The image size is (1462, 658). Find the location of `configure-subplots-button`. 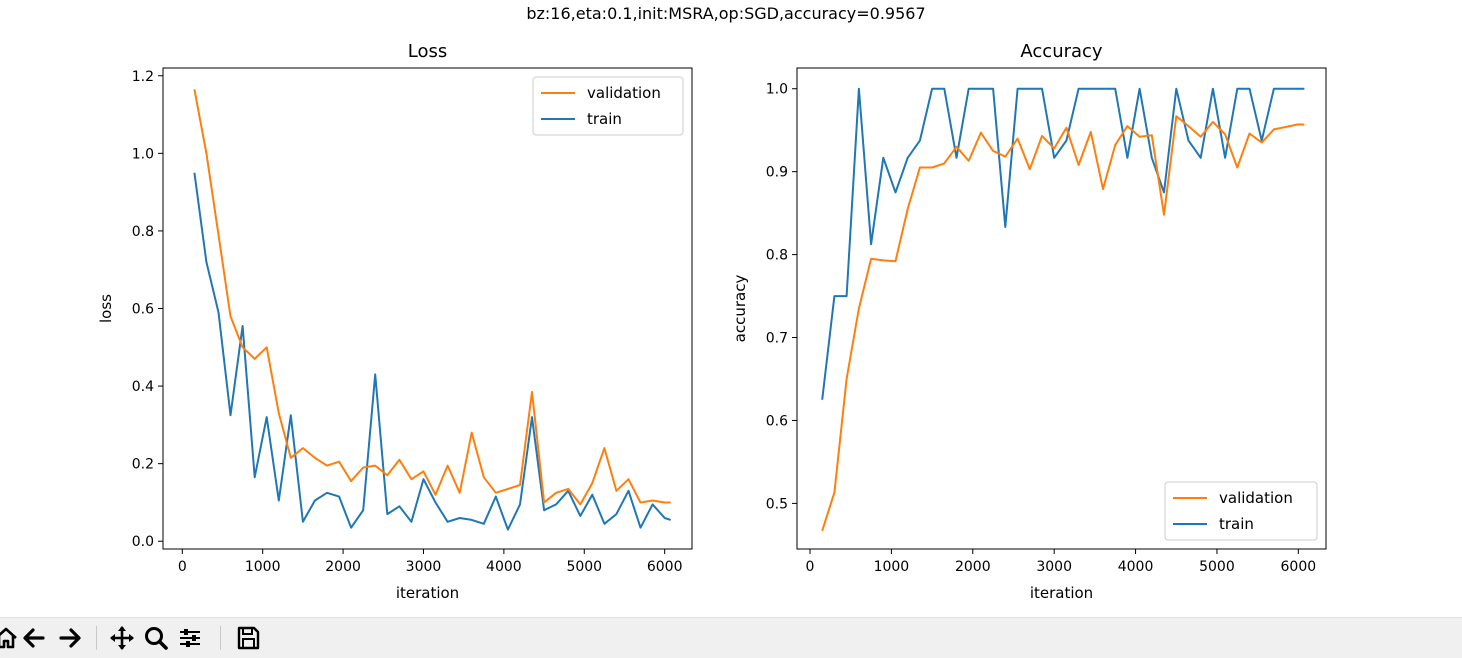

configure-subplots-button is located at coordinates (190, 638).